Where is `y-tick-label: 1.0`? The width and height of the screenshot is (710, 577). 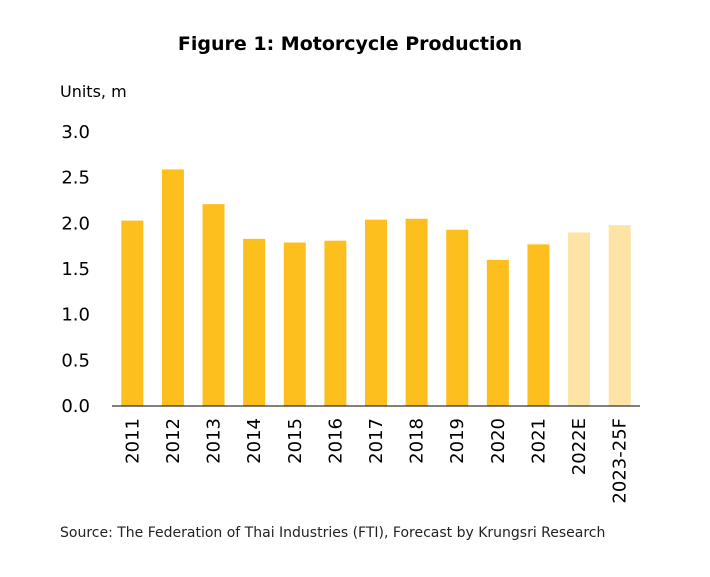
y-tick-label: 1.0 is located at coordinates (75, 315).